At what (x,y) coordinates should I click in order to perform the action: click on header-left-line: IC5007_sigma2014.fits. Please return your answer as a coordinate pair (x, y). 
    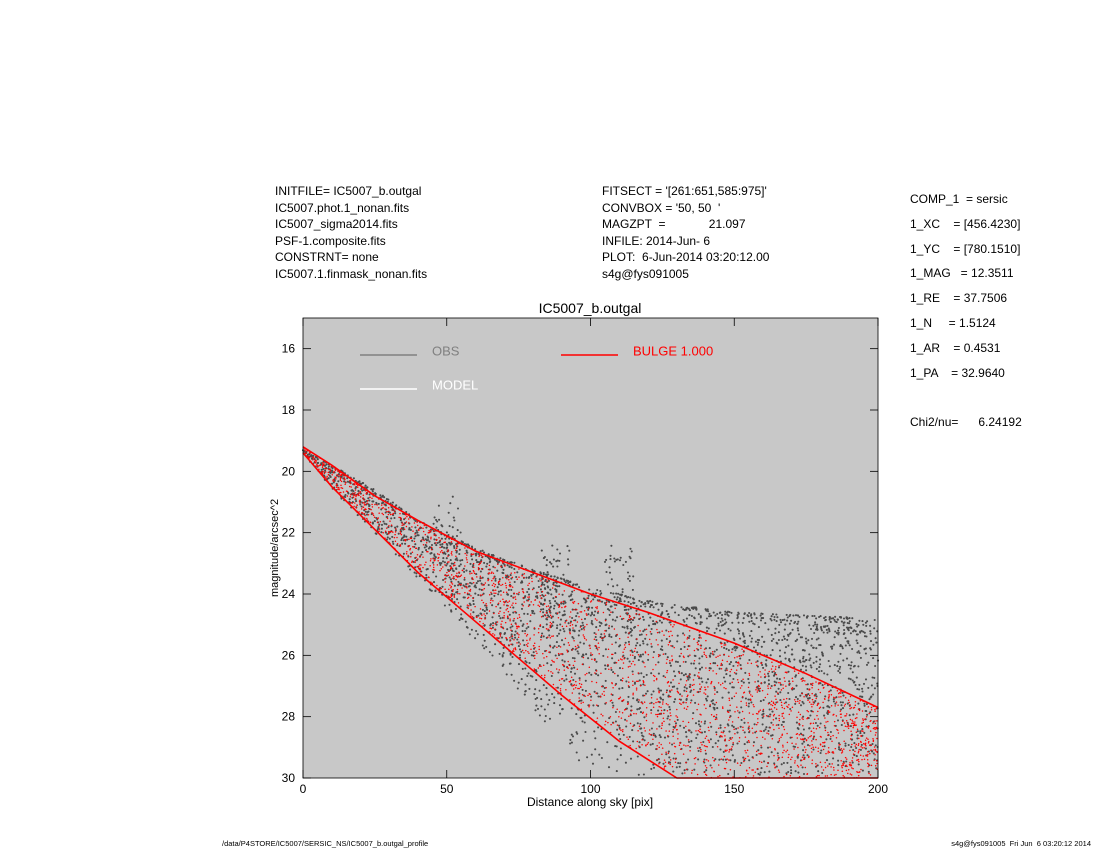
    Looking at the image, I should click on (336, 224).